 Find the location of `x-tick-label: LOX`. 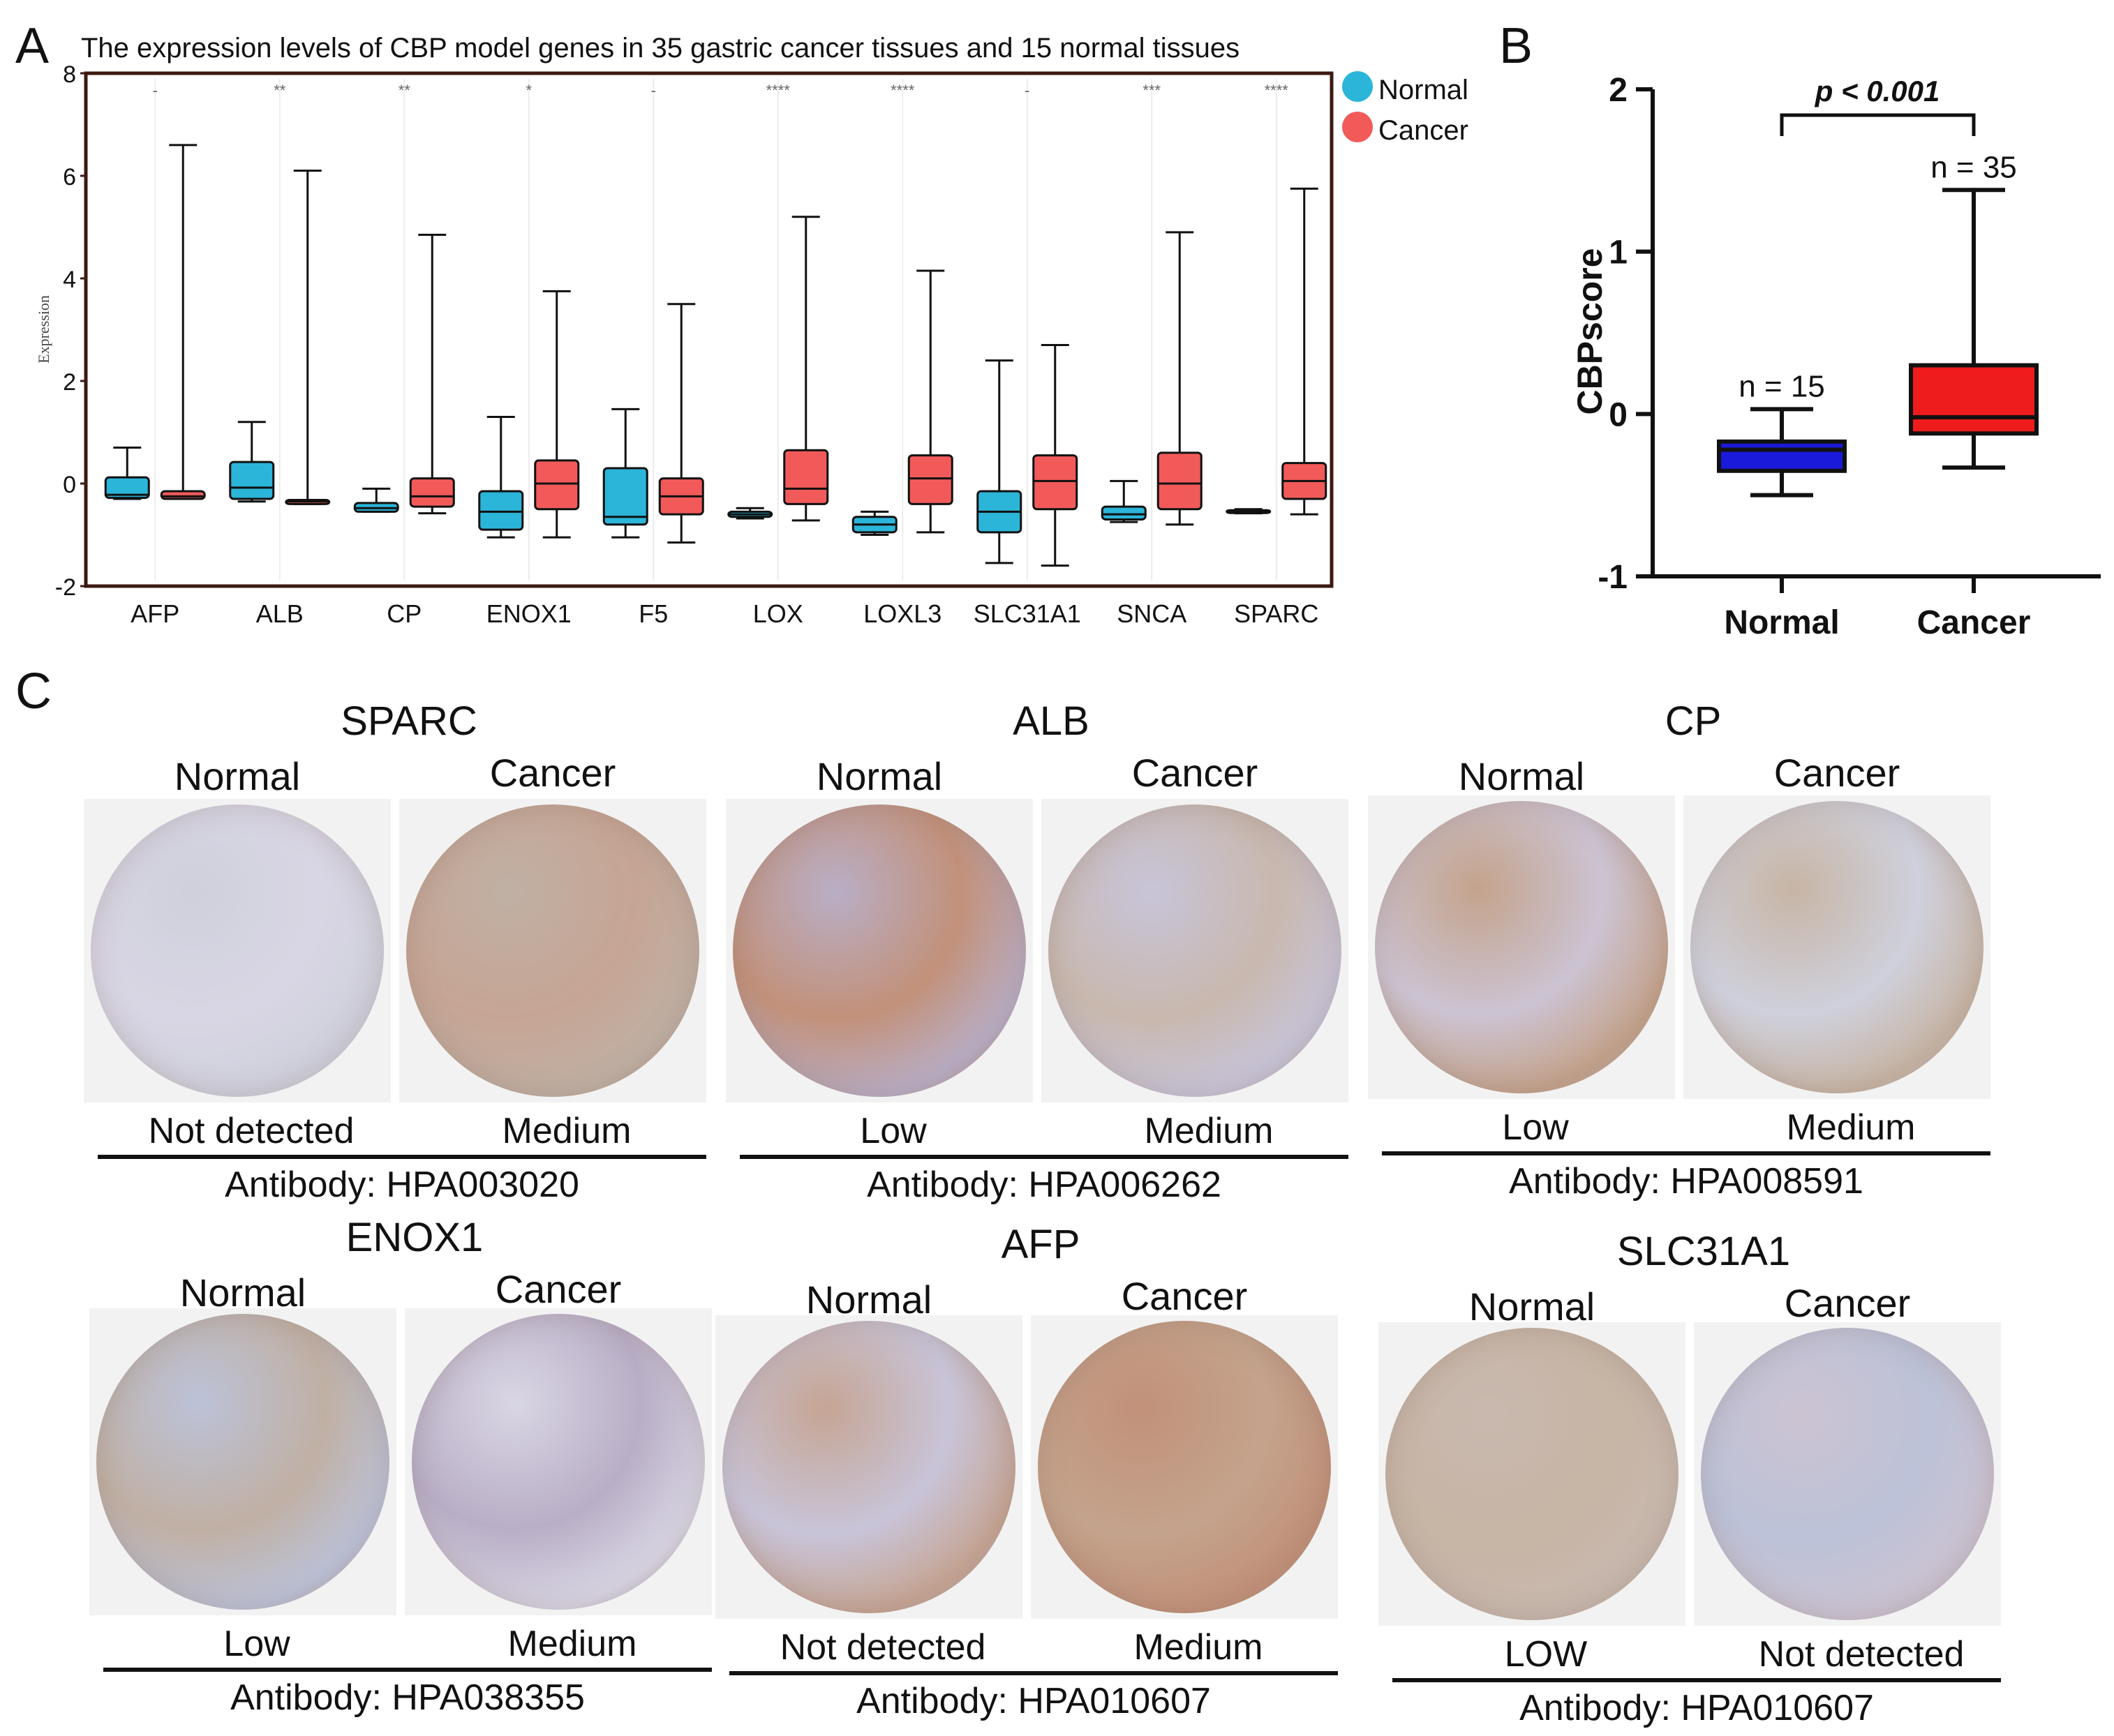

x-tick-label: LOX is located at coordinates (778, 613).